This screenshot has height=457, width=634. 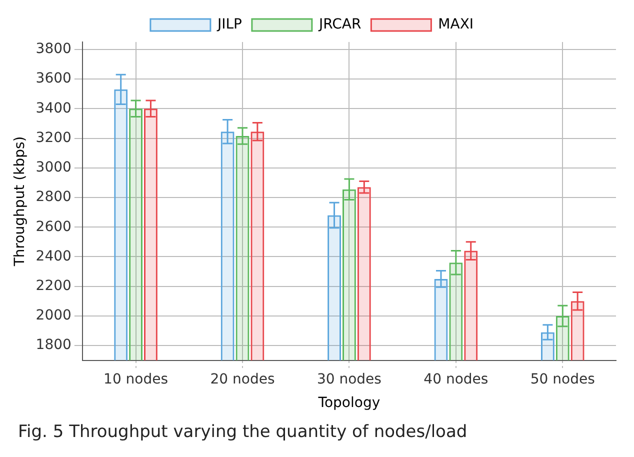 What do you see at coordinates (456, 24) in the screenshot?
I see `legend-label: MAXI` at bounding box center [456, 24].